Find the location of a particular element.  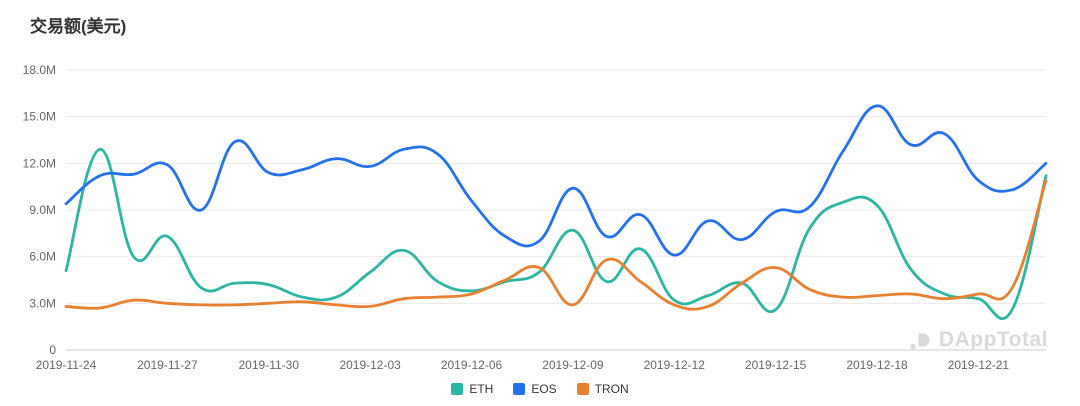

watermark-text: DAppTotal is located at coordinates (993, 339).